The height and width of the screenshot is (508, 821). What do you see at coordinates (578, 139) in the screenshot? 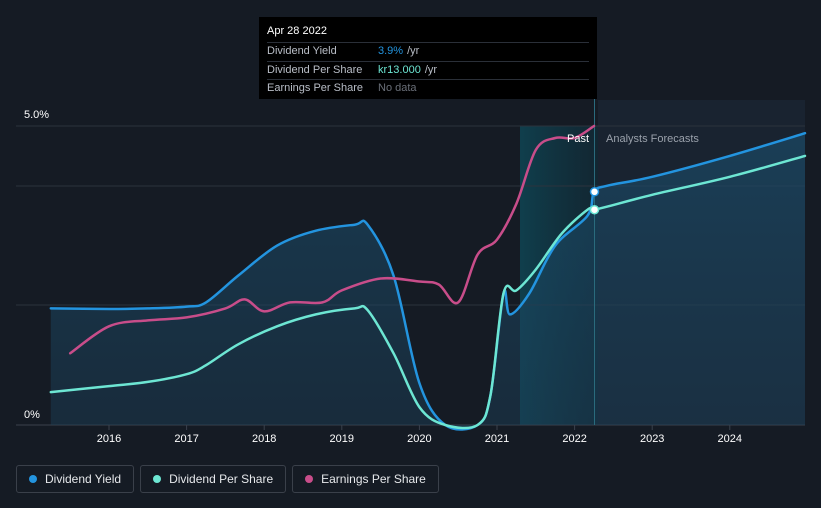
I see `past-label: Past` at bounding box center [578, 139].